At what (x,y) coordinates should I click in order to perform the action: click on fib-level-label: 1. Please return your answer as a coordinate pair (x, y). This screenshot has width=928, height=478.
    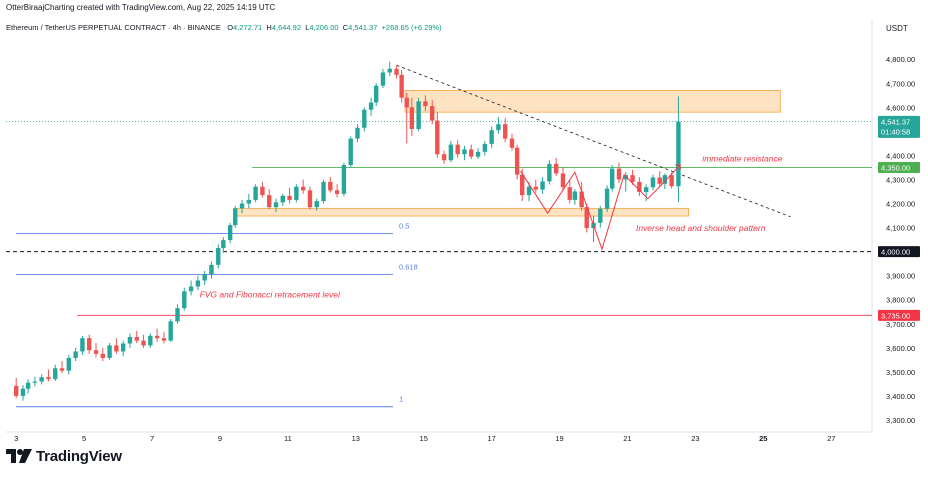
    Looking at the image, I should click on (401, 399).